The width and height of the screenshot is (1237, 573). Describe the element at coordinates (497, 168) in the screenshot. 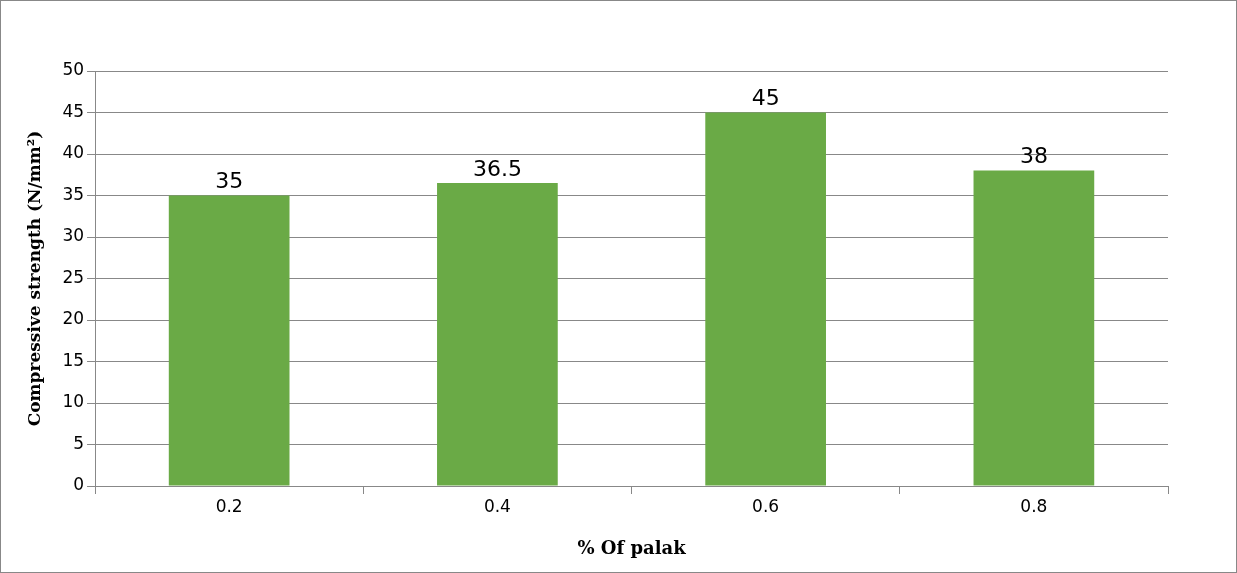

I see `data-label: 36.5` at that location.